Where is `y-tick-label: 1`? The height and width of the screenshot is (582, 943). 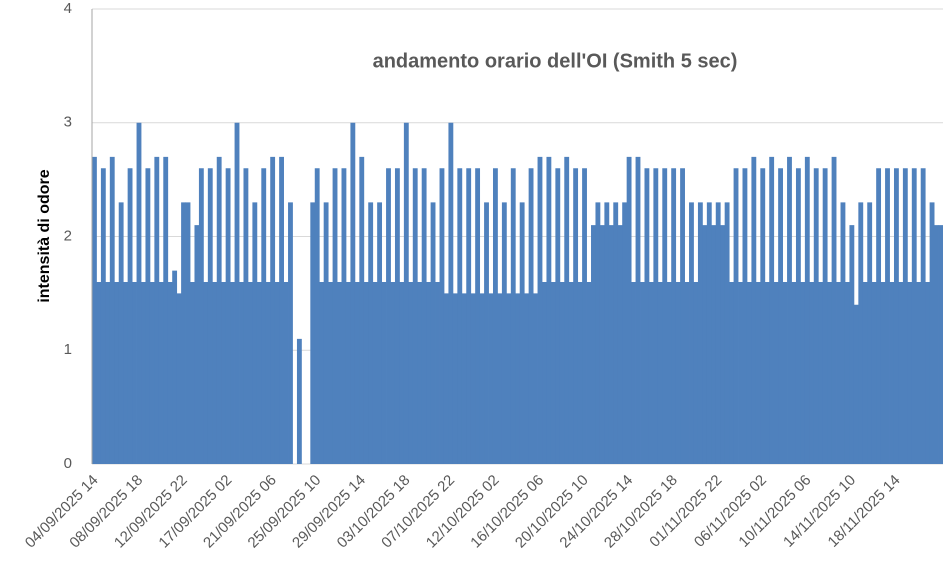 y-tick-label: 1 is located at coordinates (68, 349).